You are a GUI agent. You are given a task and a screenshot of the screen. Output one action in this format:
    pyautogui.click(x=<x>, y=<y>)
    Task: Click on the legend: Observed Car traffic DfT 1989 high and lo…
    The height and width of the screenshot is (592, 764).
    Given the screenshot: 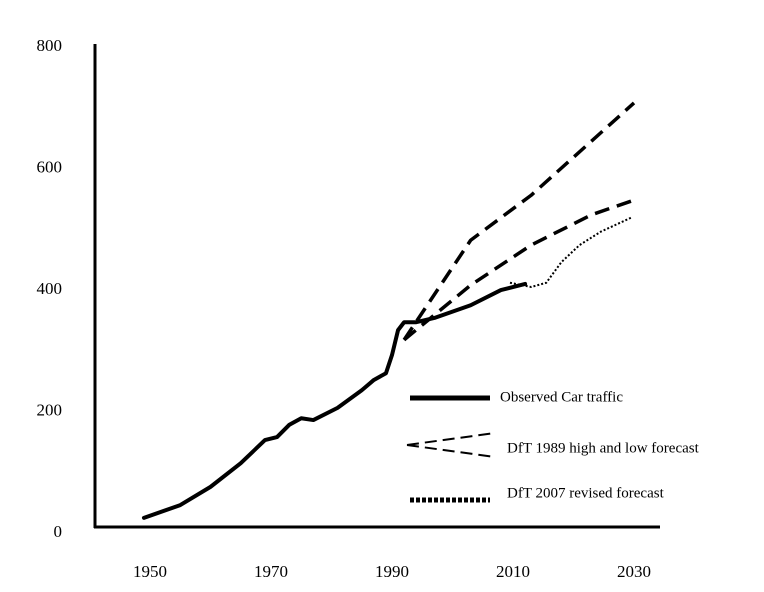 What is the action you would take?
    pyautogui.click(x=580, y=445)
    